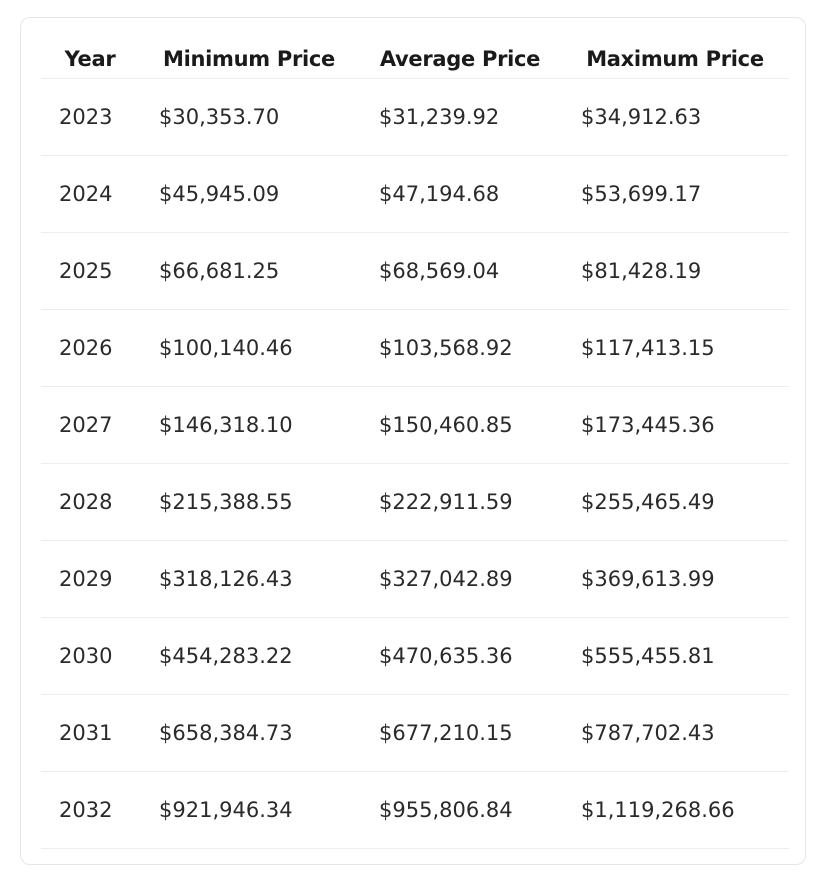 Image resolution: width=829 pixels, height=883 pixels. What do you see at coordinates (675, 579) in the screenshot?
I see `maximum-price-cell: $369,613.99` at bounding box center [675, 579].